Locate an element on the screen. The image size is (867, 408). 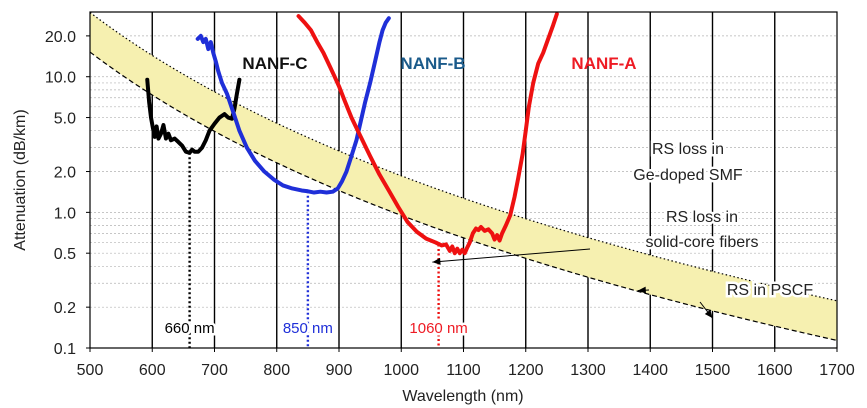
x-tick-label: 900 is located at coordinates (339, 370).